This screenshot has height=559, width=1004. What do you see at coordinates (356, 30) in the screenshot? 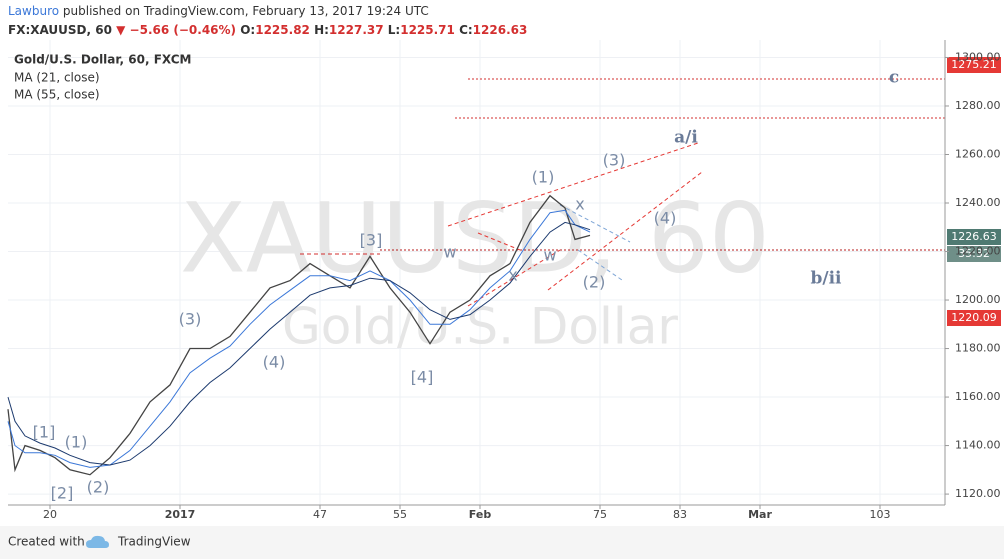
I see `h-value: 1227.37` at bounding box center [356, 30].